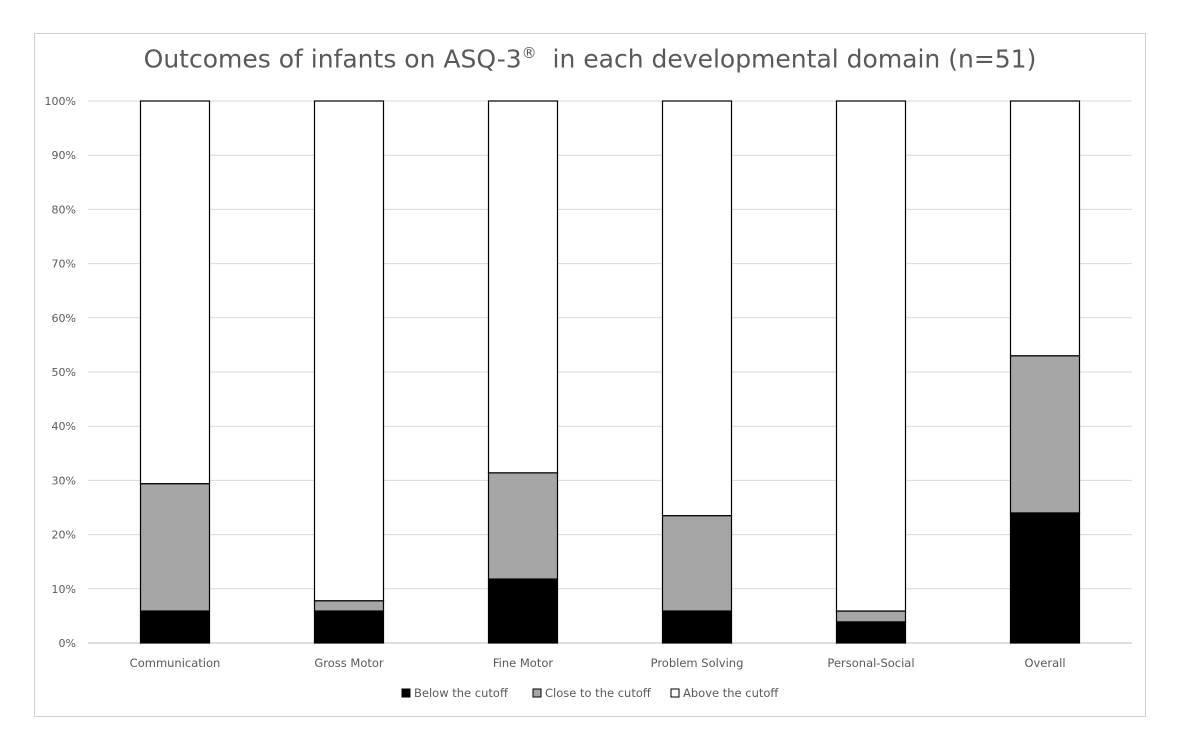  Describe the element at coordinates (64, 372) in the screenshot. I see `y-tick-label: 50%` at that location.